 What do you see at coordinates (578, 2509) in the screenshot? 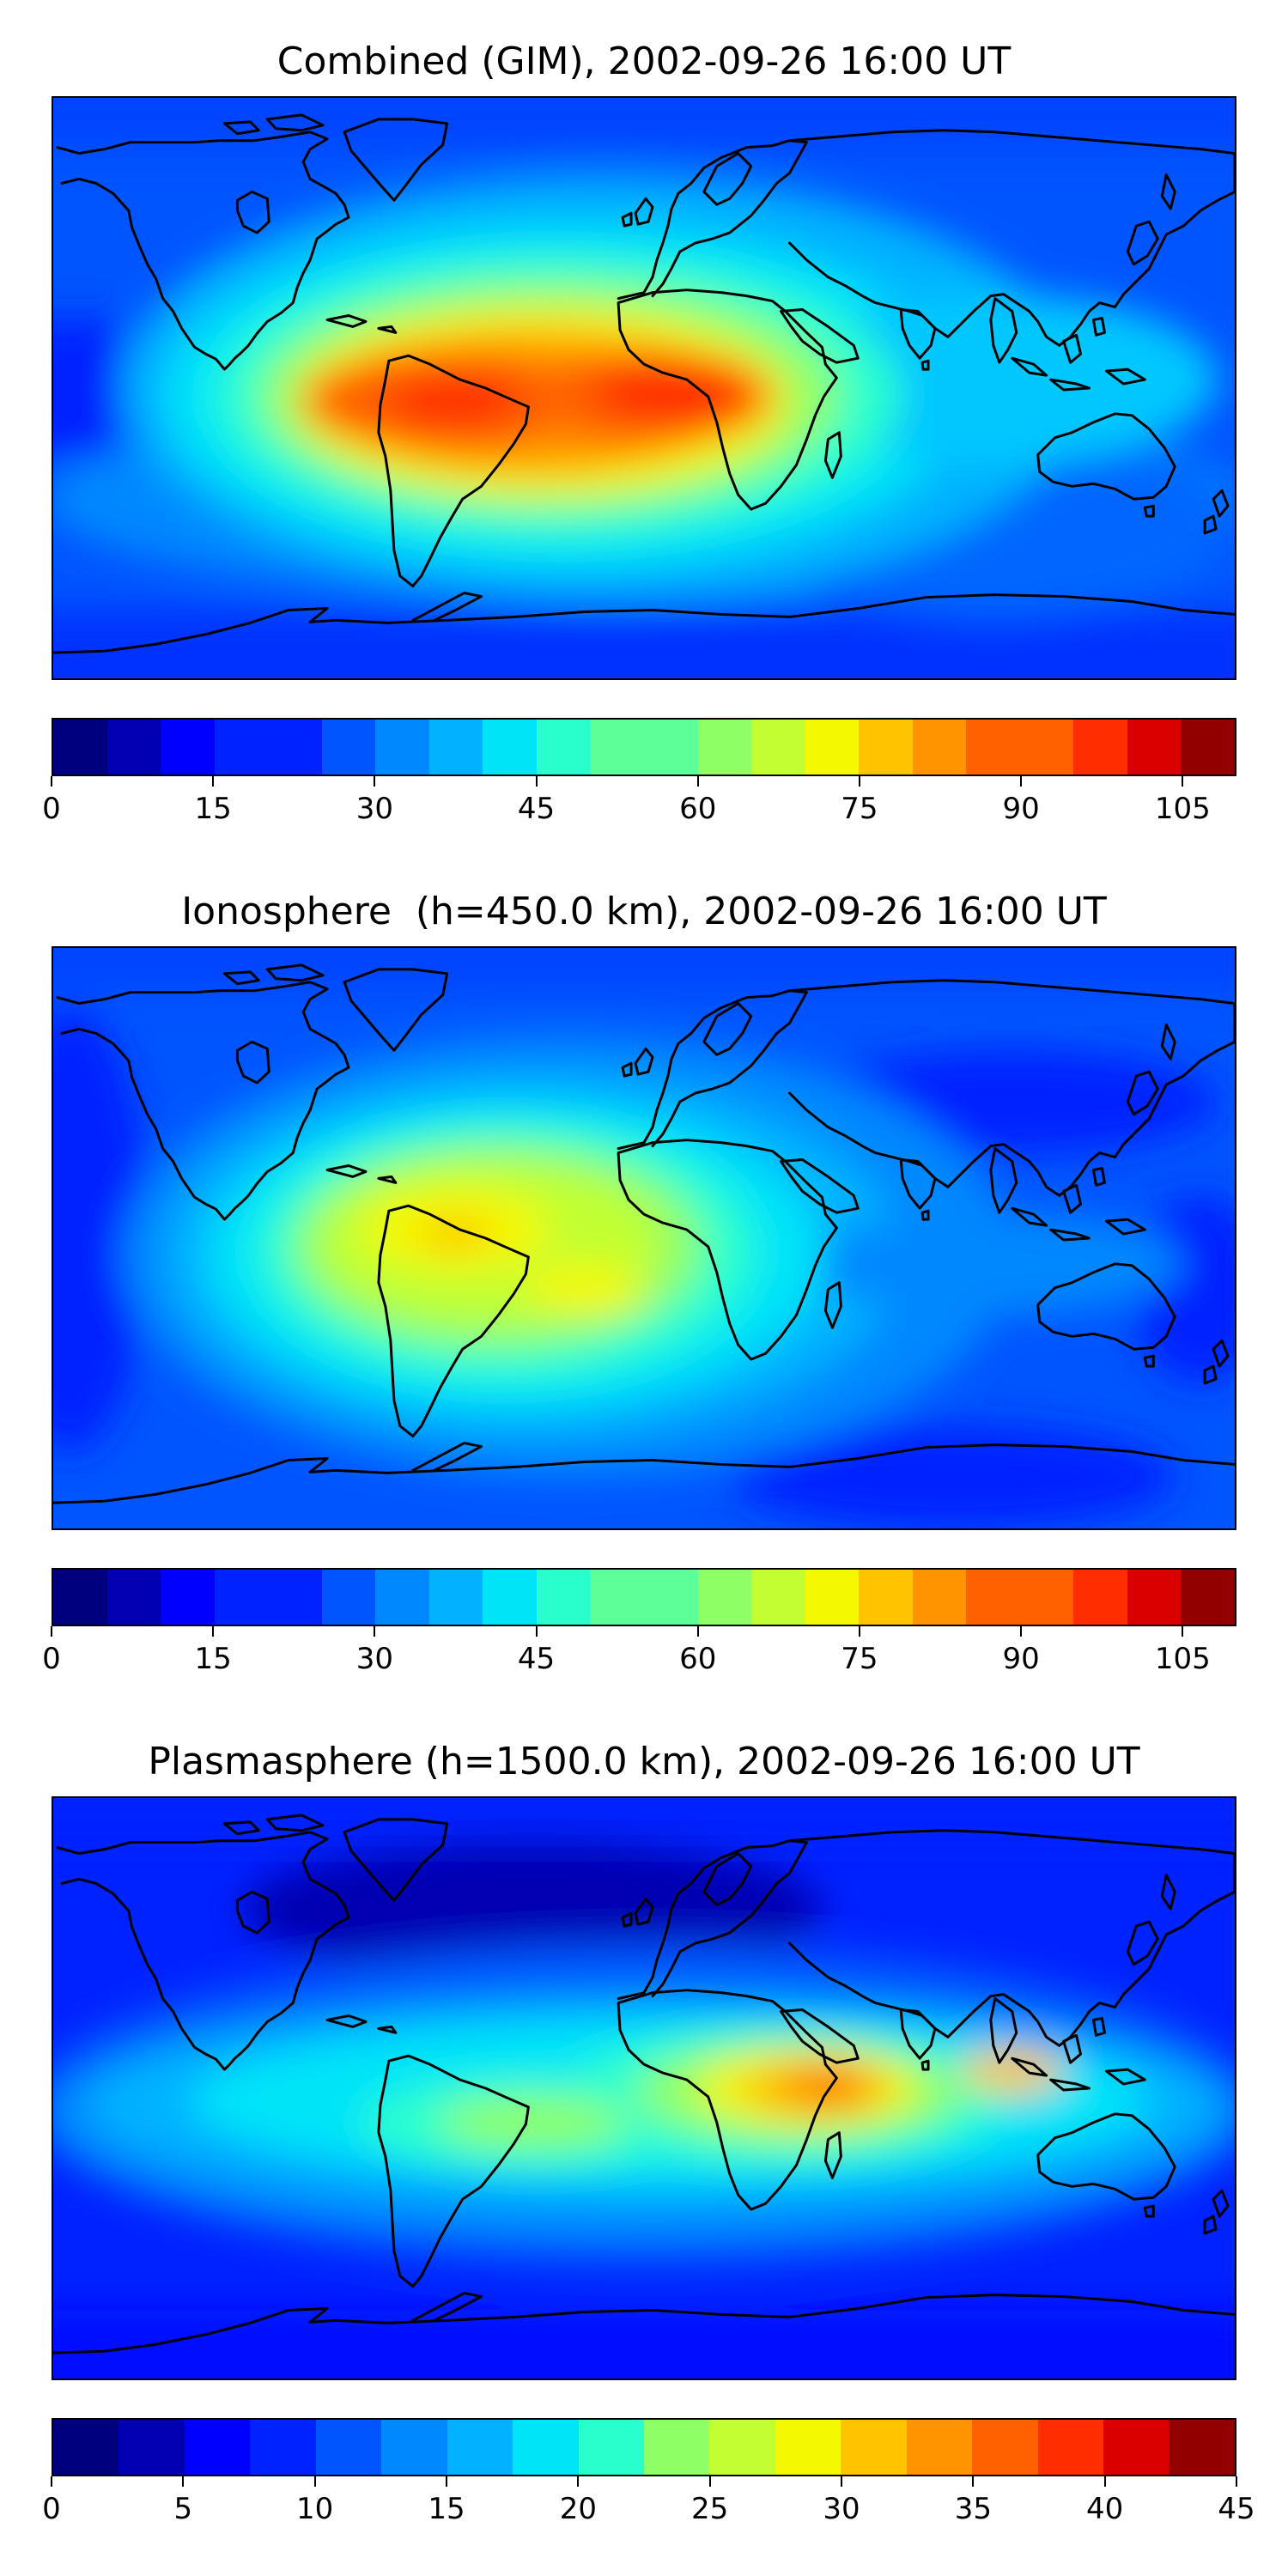
I see `colorbar-tick-label: 20` at bounding box center [578, 2509].